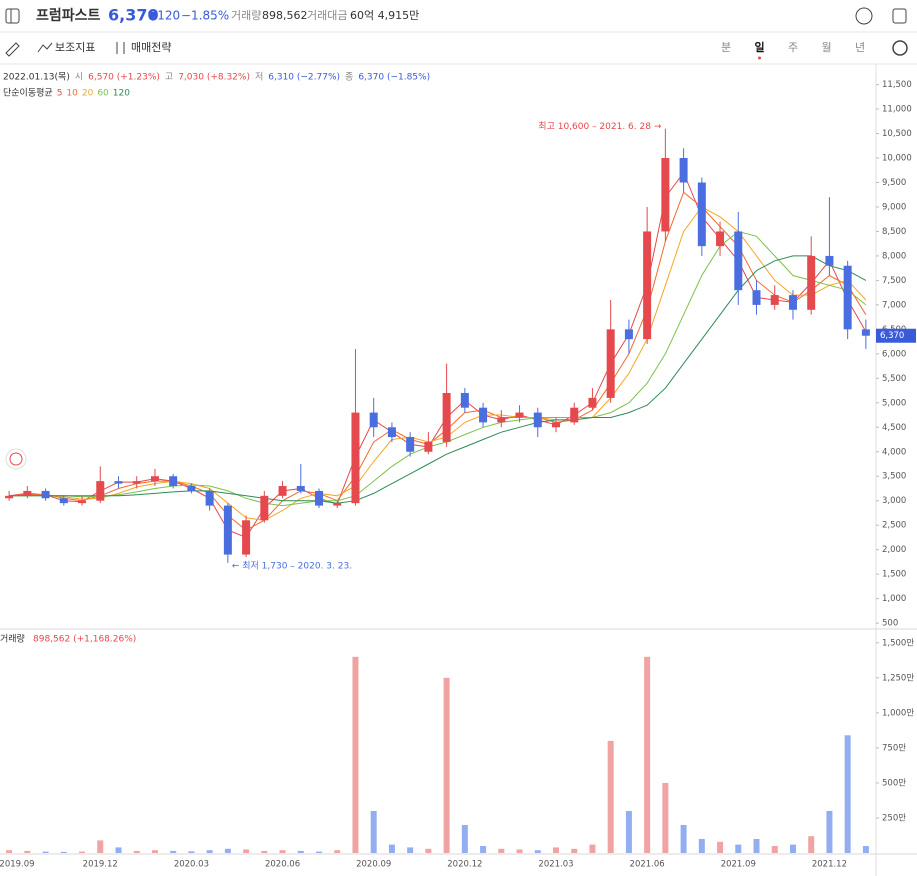 The width and height of the screenshot is (917, 876). I want to click on info-text: 시, so click(79, 77).